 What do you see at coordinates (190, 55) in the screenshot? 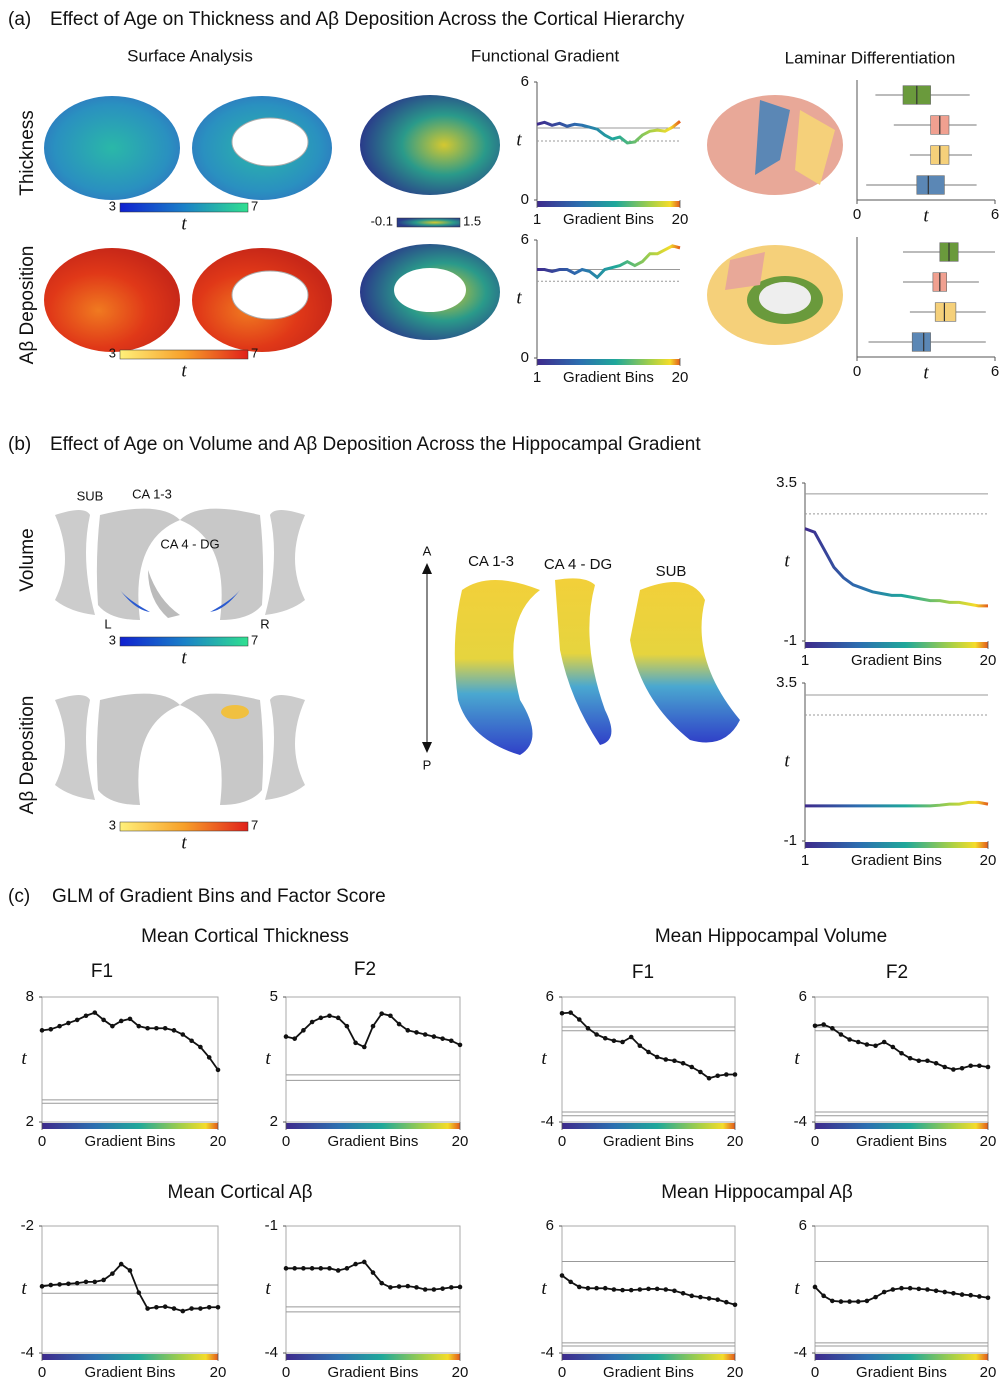
I see `column-heading: Surface Analysis` at bounding box center [190, 55].